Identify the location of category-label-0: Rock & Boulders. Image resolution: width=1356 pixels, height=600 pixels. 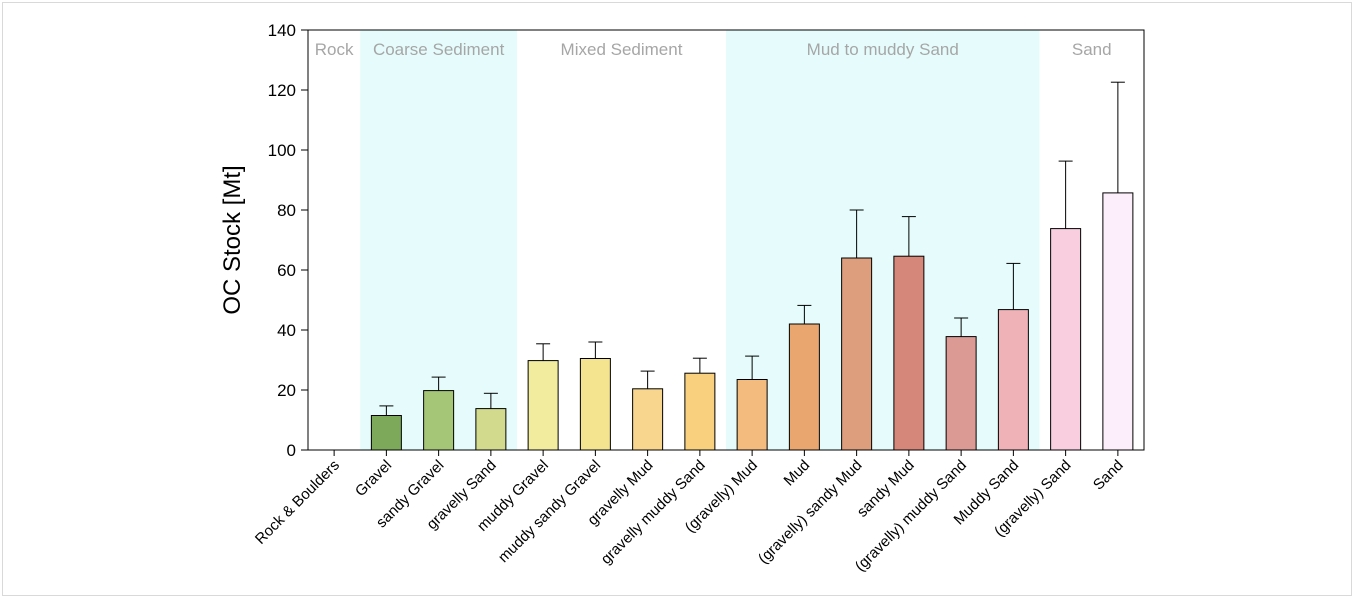
(297, 502).